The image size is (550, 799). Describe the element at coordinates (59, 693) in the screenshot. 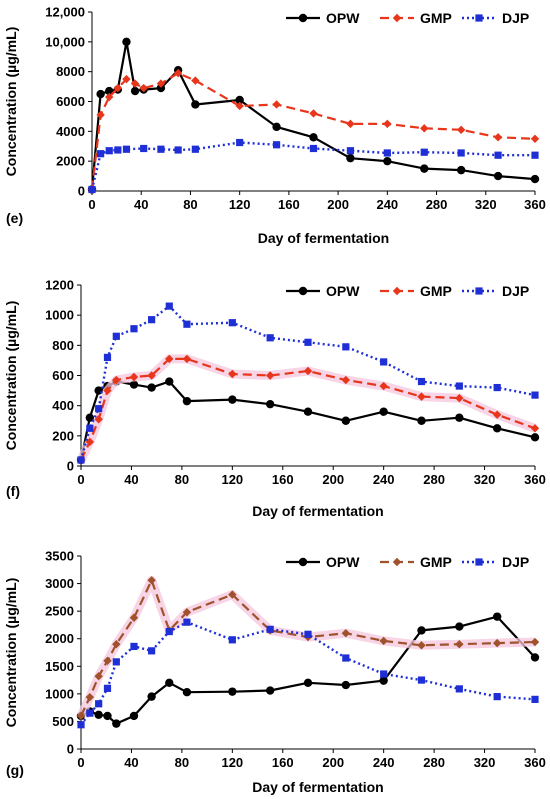

I see `y-tick-label: 1000` at that location.